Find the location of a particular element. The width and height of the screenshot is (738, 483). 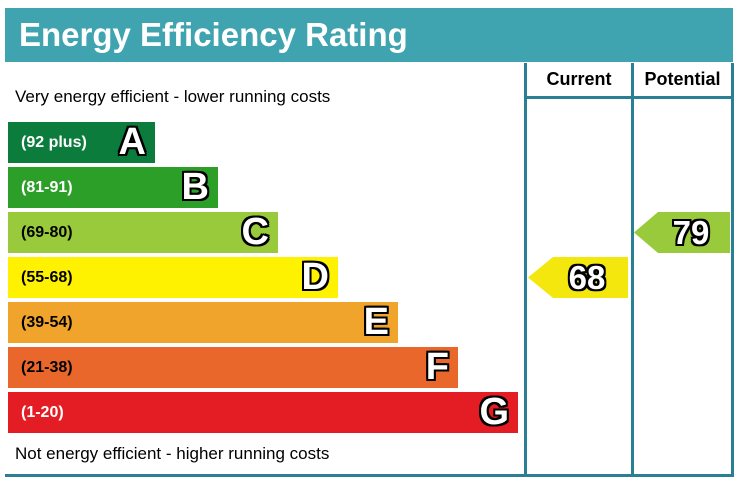

band-c-range: (69-80) is located at coordinates (47, 232).